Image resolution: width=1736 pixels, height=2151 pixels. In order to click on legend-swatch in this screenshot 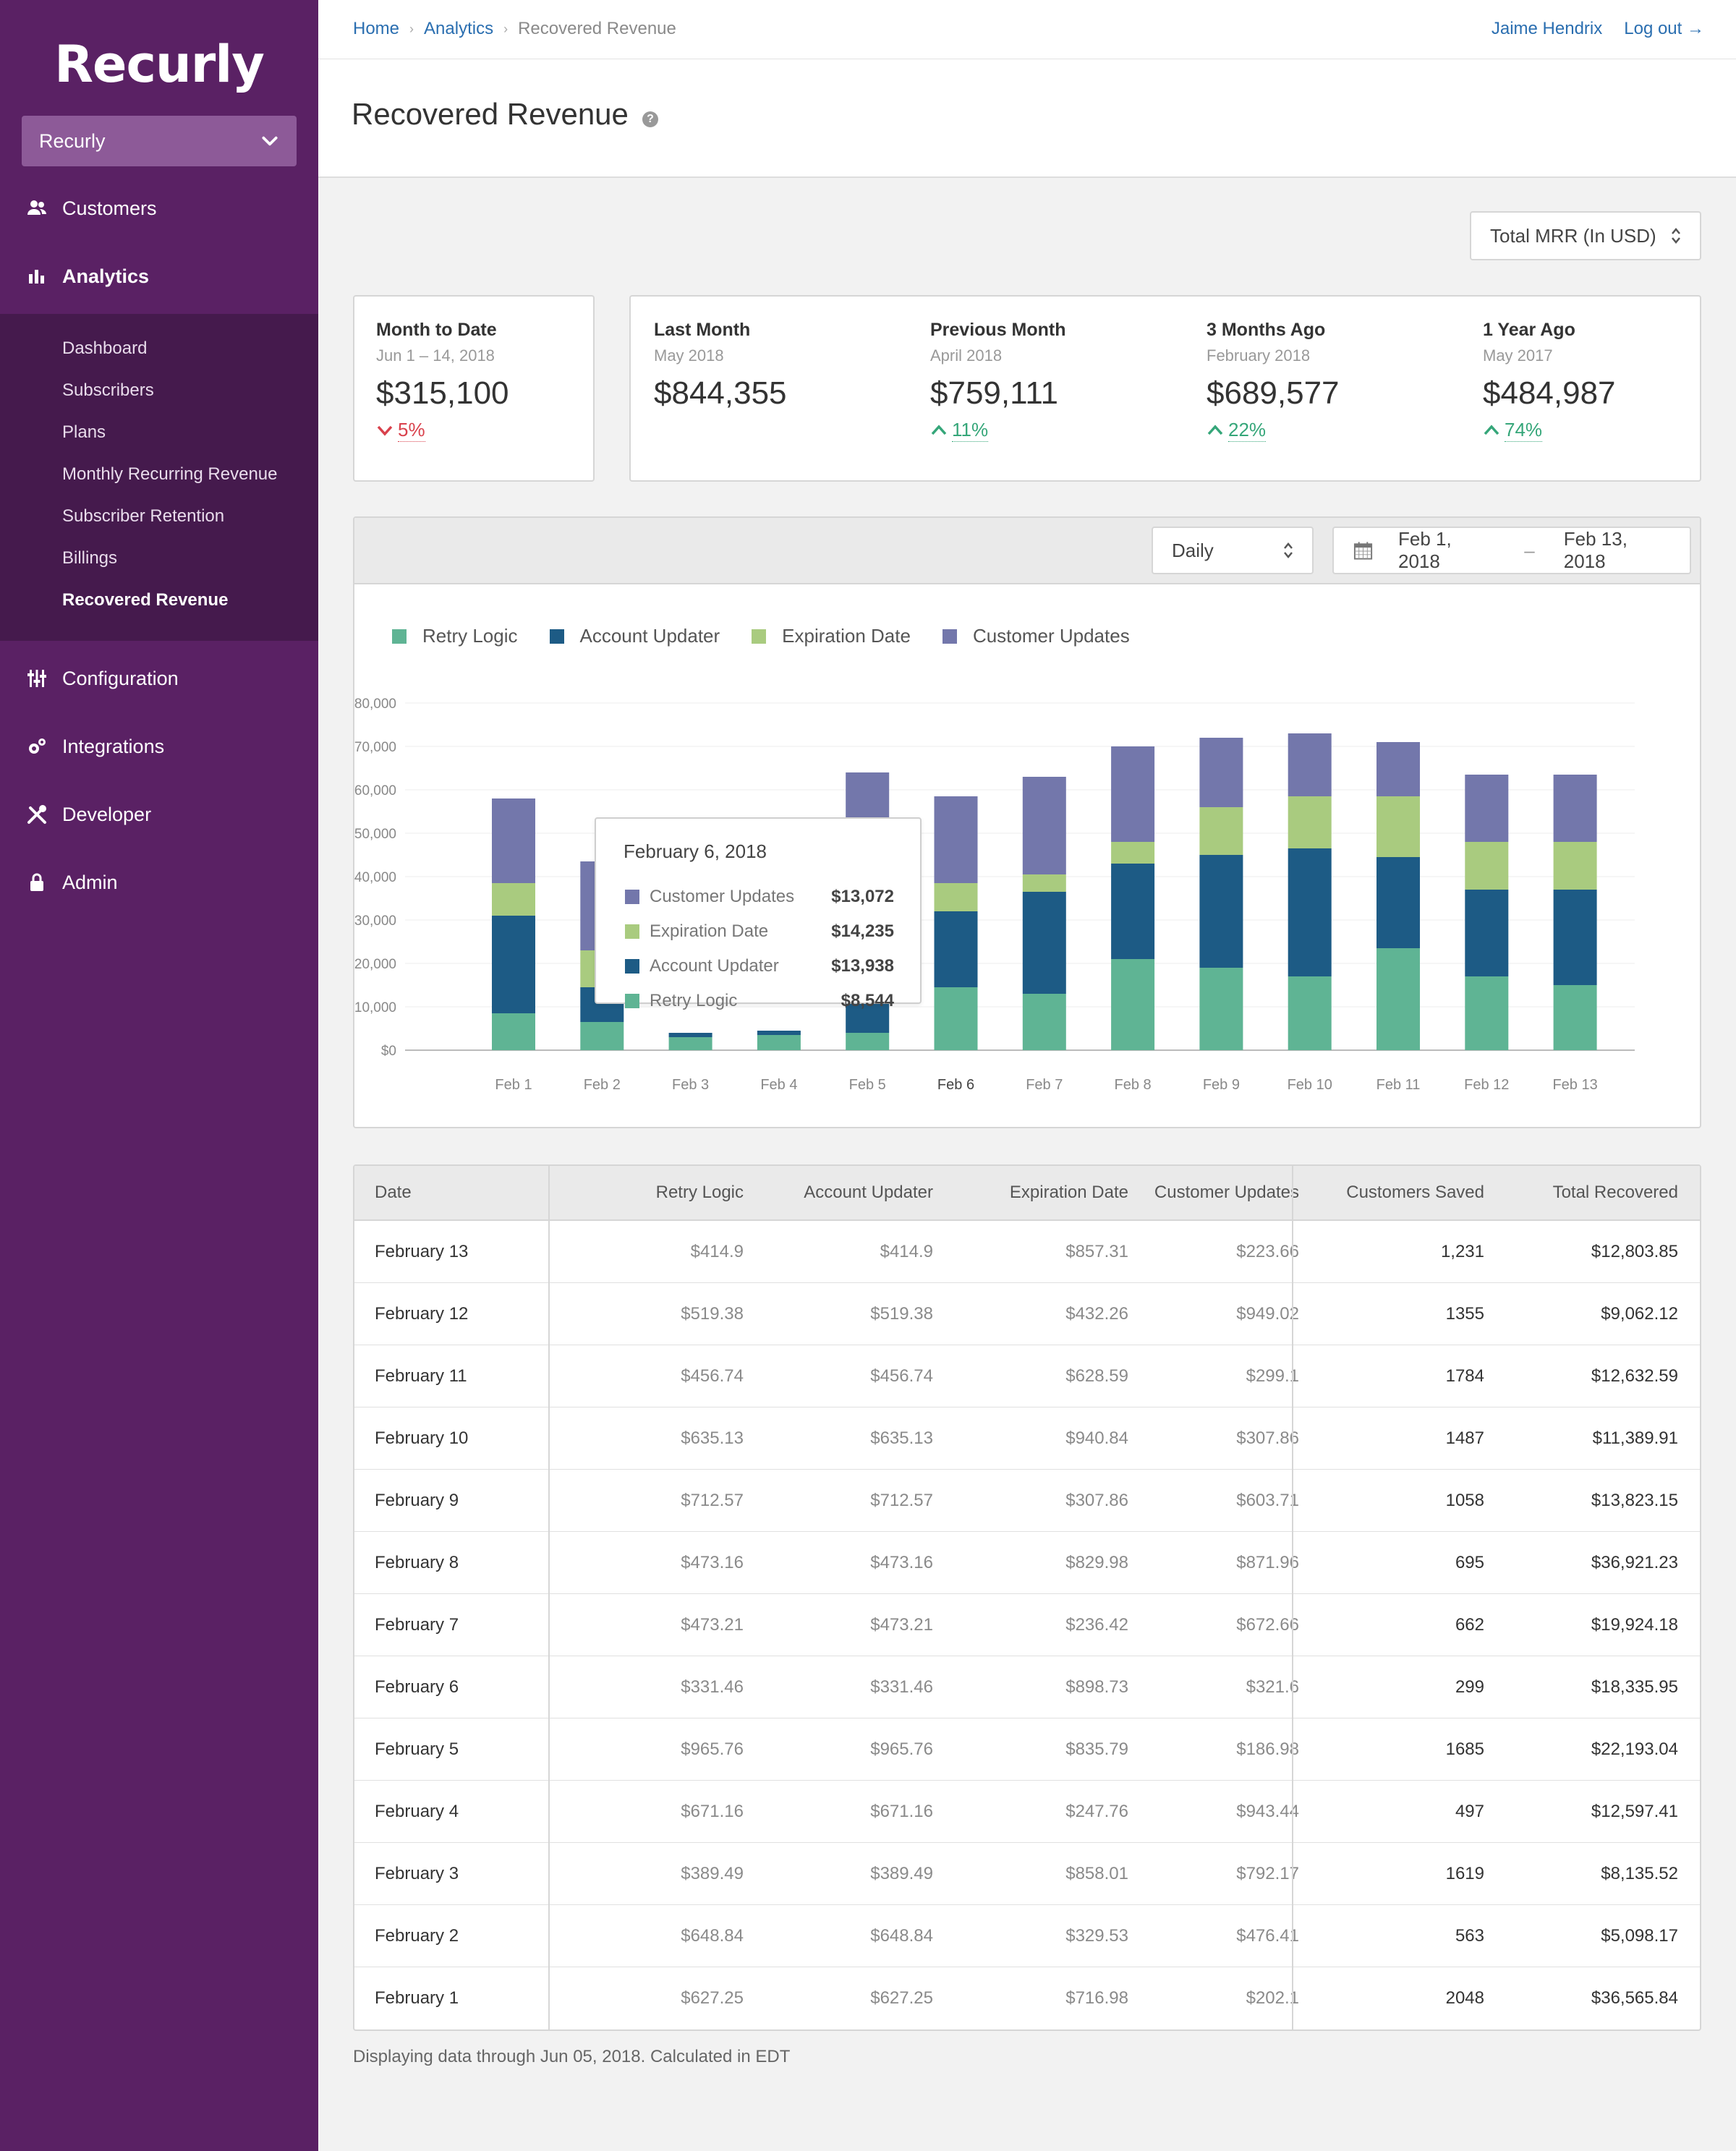, I will do `click(400, 636)`.